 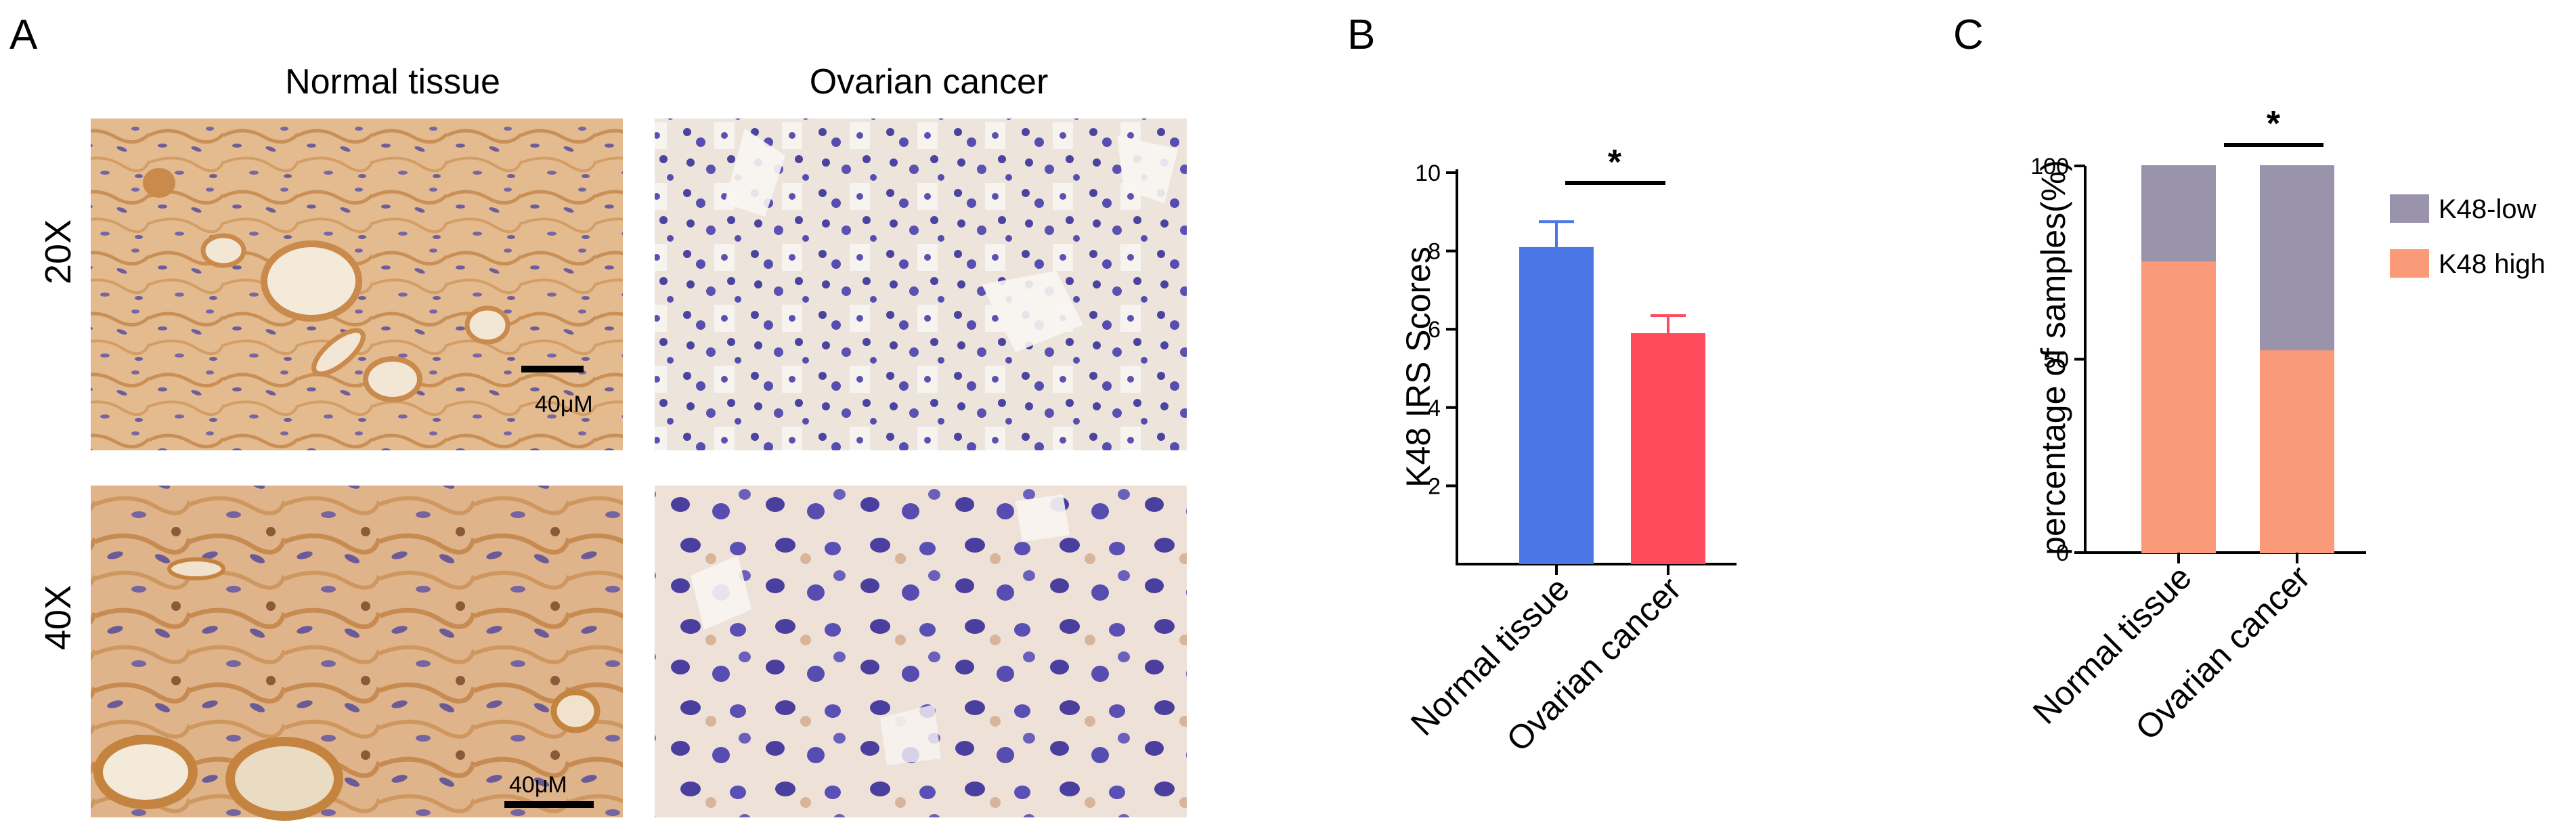 I want to click on bar-c-ovarian-cancer-k48-high, so click(x=2297, y=451).